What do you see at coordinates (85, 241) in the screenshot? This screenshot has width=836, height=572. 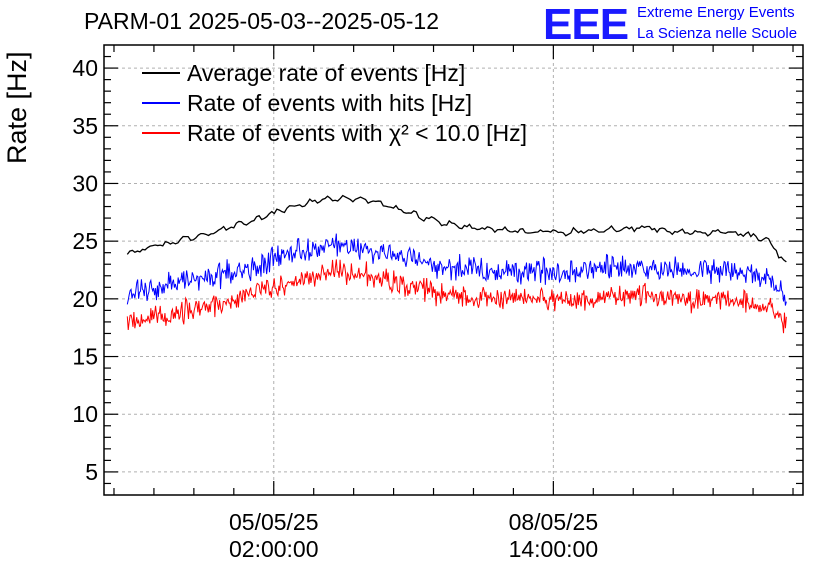 I see `y-tick-label: 25` at bounding box center [85, 241].